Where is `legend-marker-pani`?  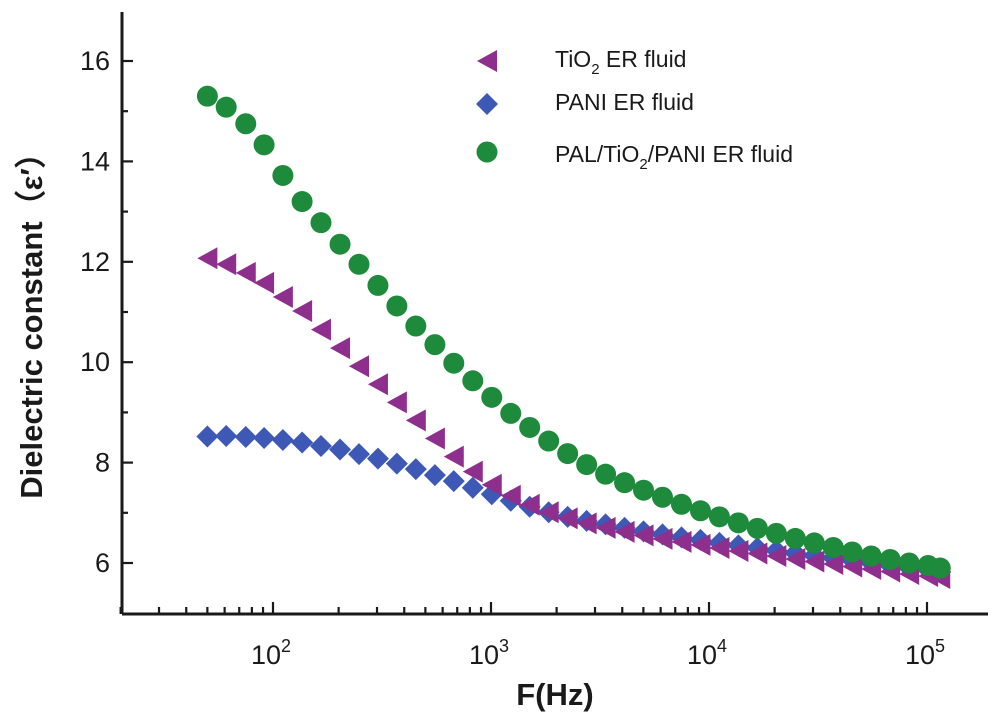
legend-marker-pani is located at coordinates (487, 104).